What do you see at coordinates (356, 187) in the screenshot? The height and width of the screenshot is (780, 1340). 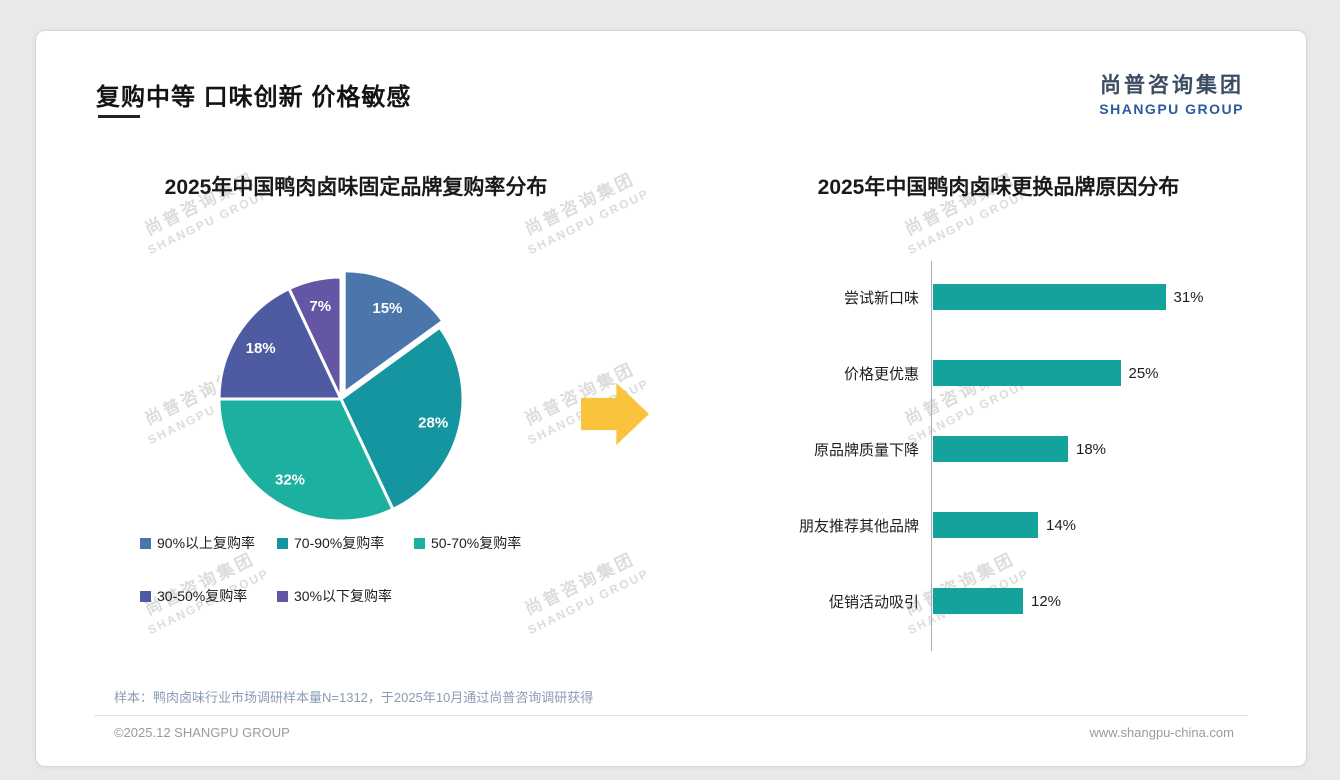 I see `pie-chart-title: 2025年中国鸭肉卤味固定品牌复购率分布` at bounding box center [356, 187].